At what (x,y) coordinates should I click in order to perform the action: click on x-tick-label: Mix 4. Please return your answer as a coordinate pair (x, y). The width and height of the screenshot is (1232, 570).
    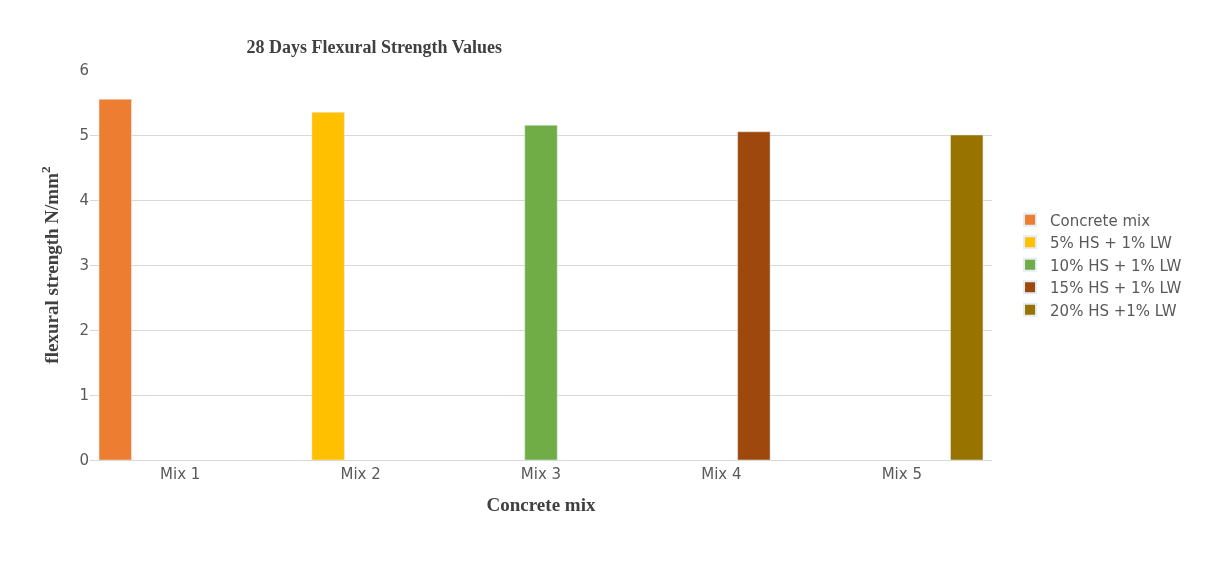
    Looking at the image, I should click on (721, 474).